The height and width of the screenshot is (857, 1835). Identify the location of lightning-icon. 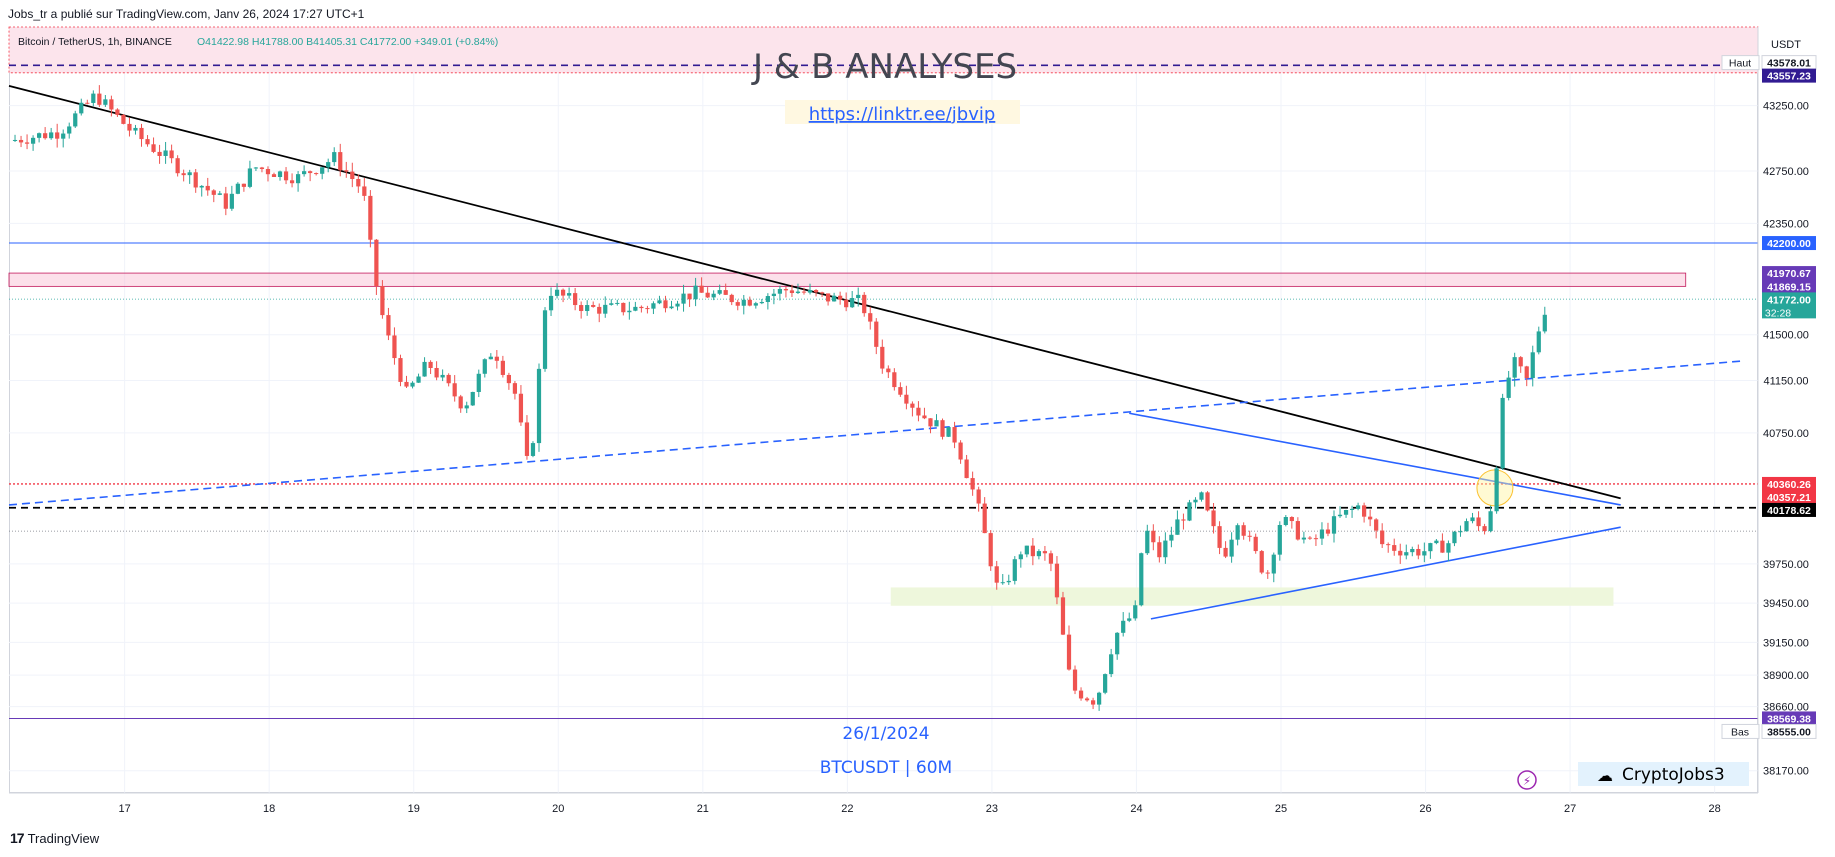
(1527, 780).